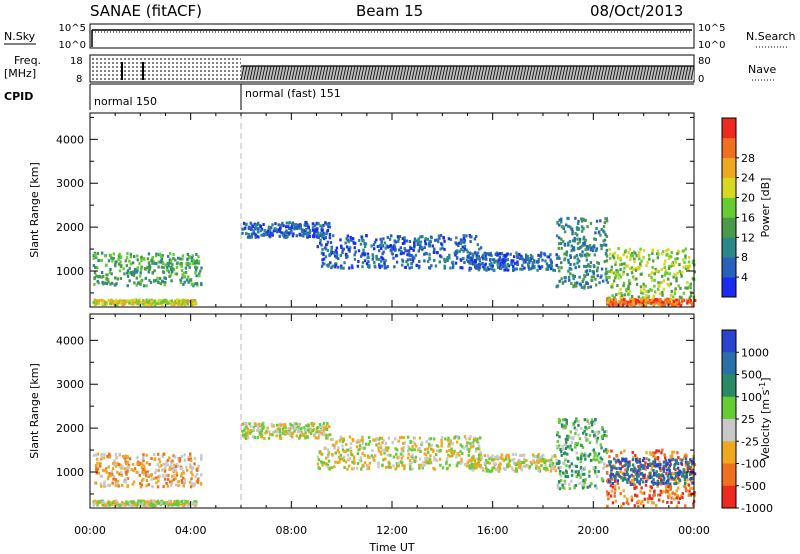 The height and width of the screenshot is (554, 800). I want to click on noise-tick-left-top: 10^5, so click(72, 28).